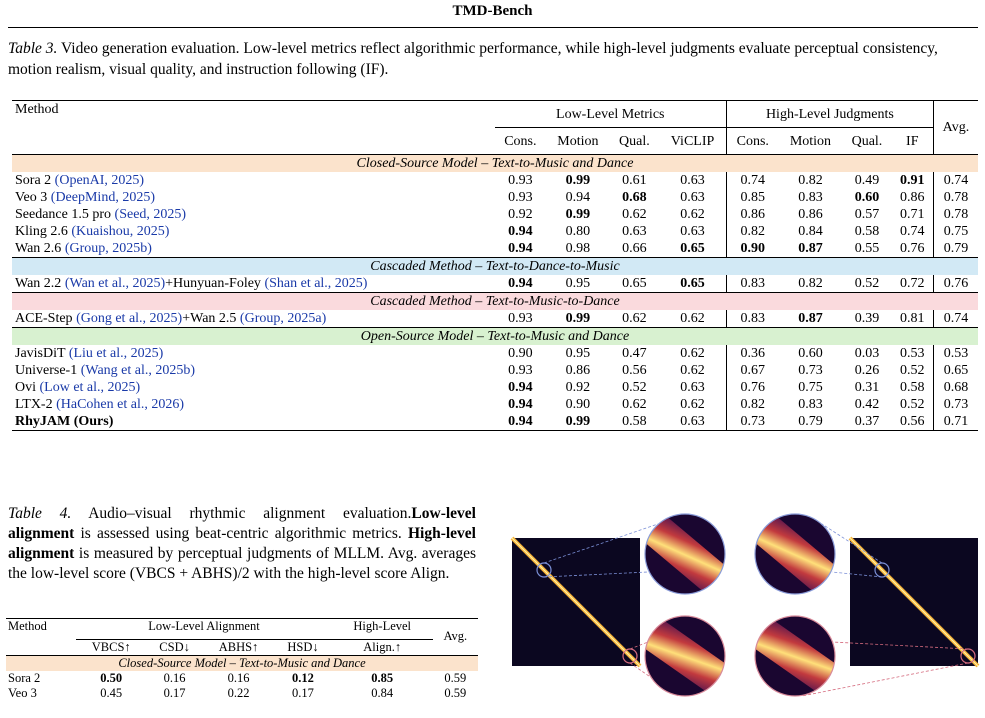 This screenshot has width=985, height=718. I want to click on table3-value-cell: 0.78, so click(955, 197).